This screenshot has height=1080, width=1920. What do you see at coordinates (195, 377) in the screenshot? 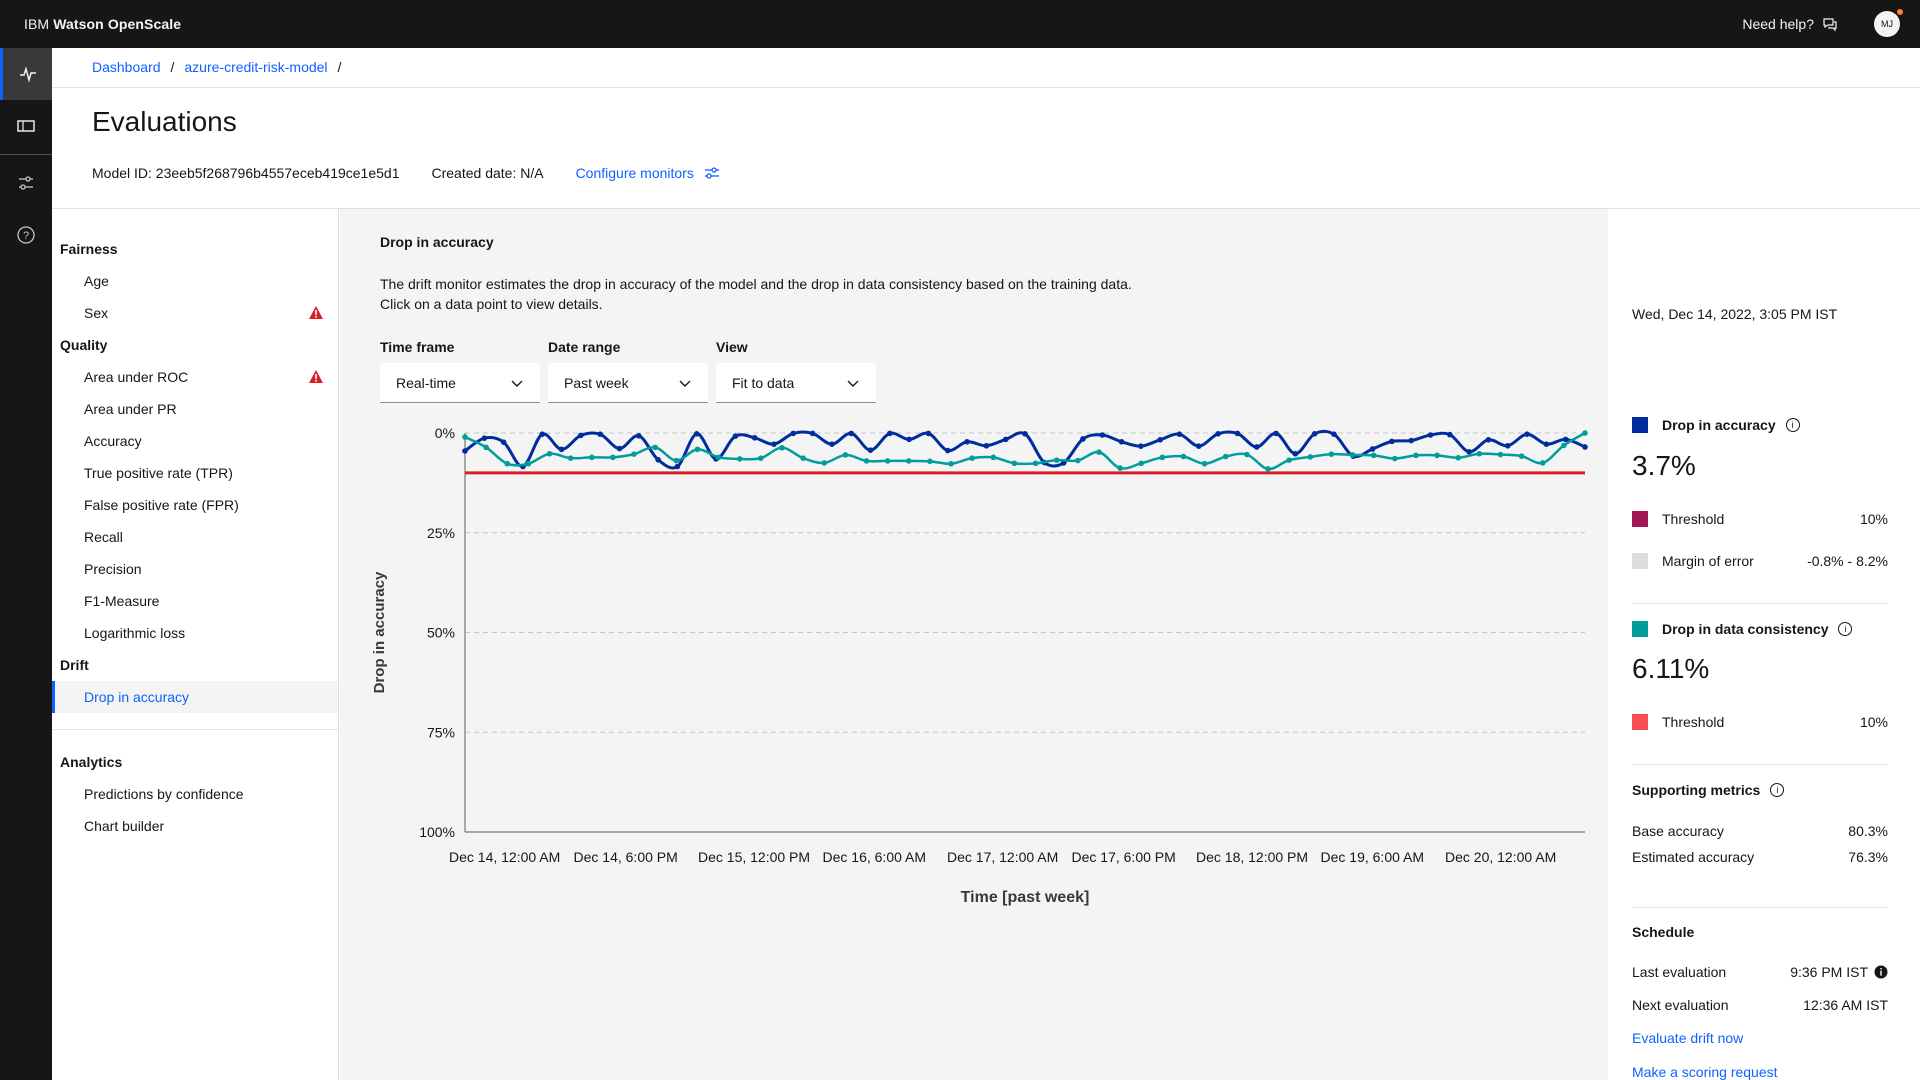
I see `nav-item-area-under-roc: Area under ROC` at bounding box center [195, 377].